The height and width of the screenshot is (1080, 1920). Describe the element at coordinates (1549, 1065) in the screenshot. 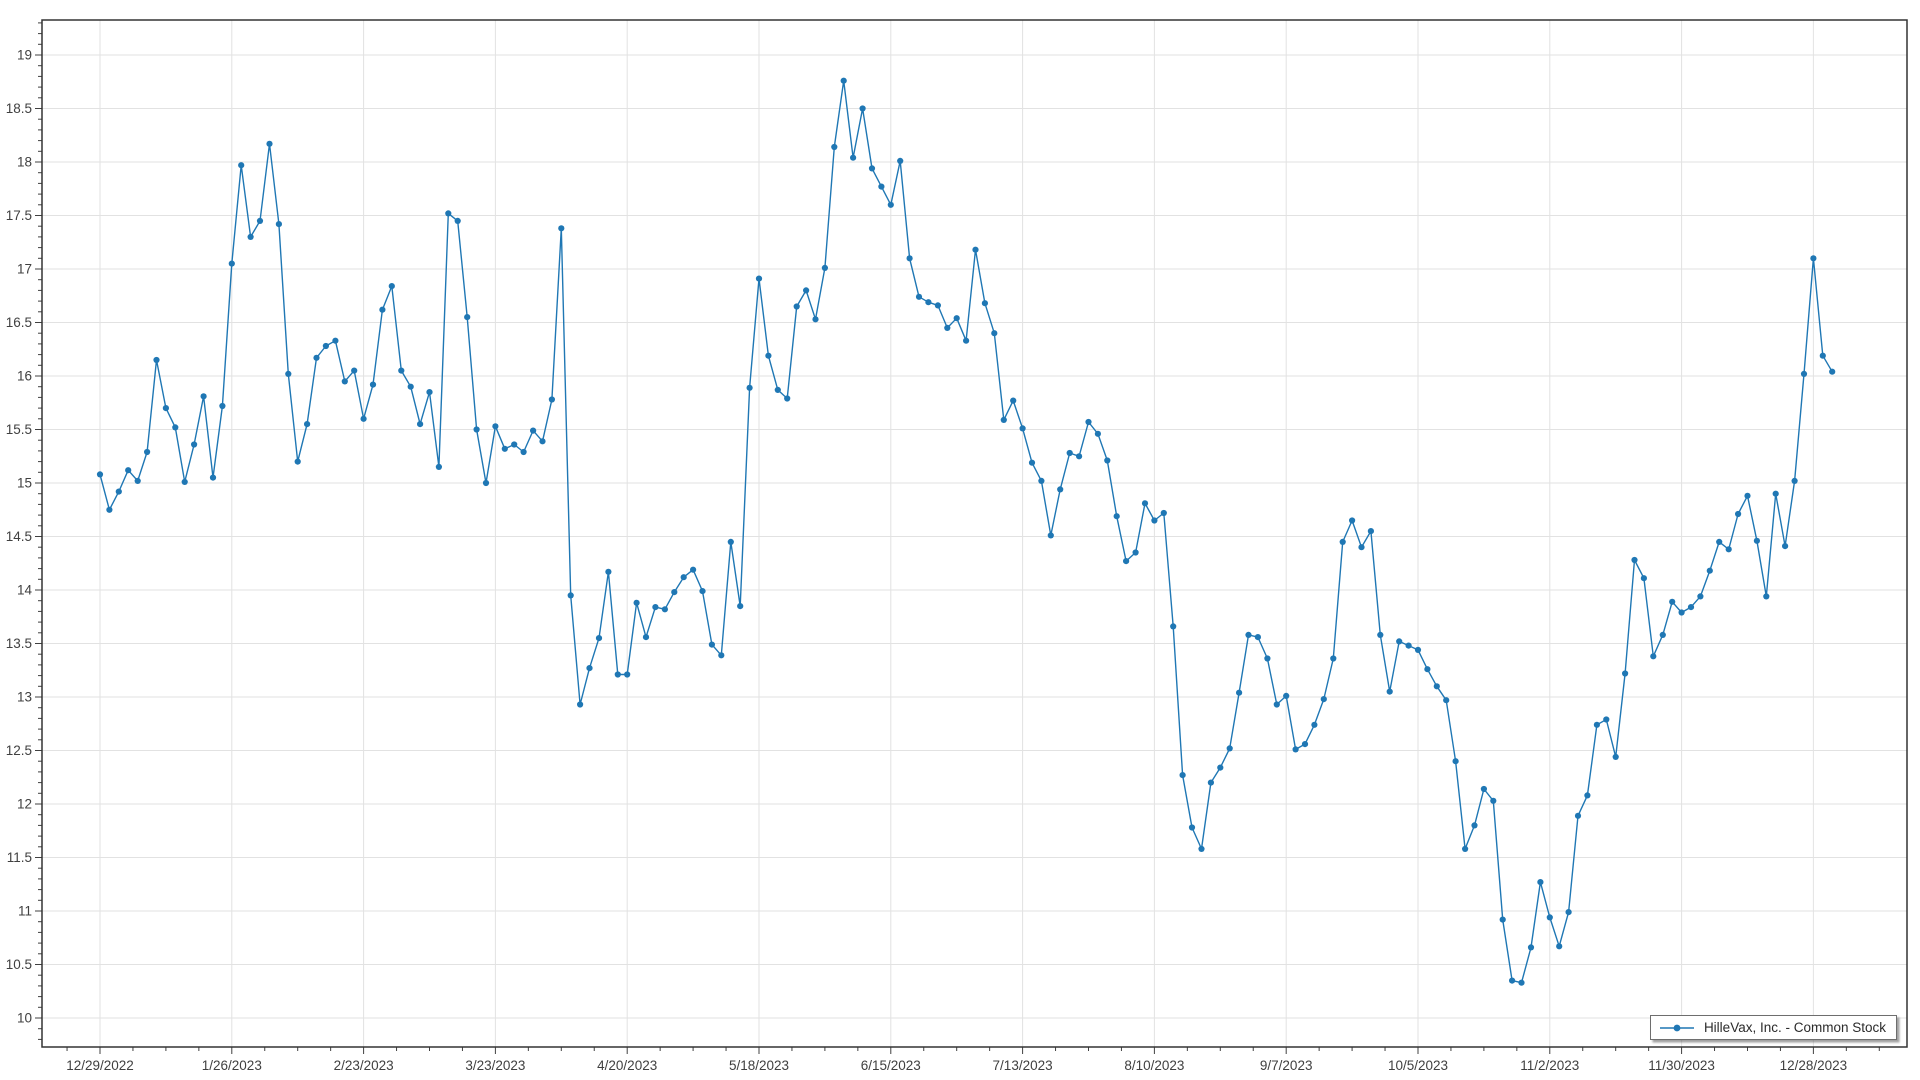

I see `x-tick-label: 11/2/2023` at that location.